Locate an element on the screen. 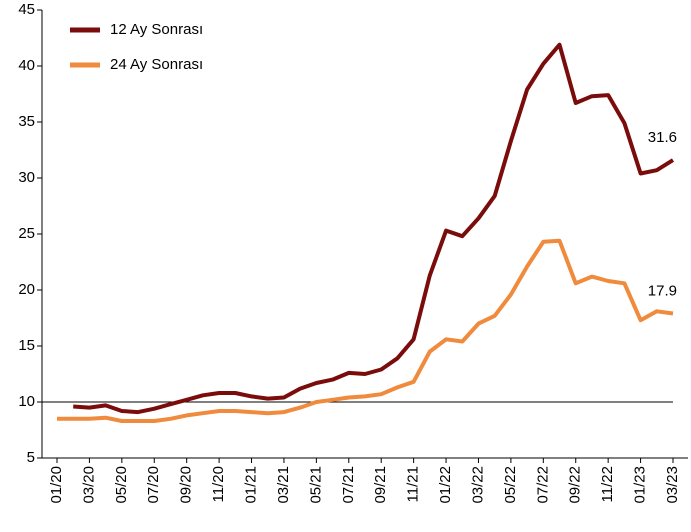 The height and width of the screenshot is (532, 691). x-tick-label: 03/22 is located at coordinates (477, 485).